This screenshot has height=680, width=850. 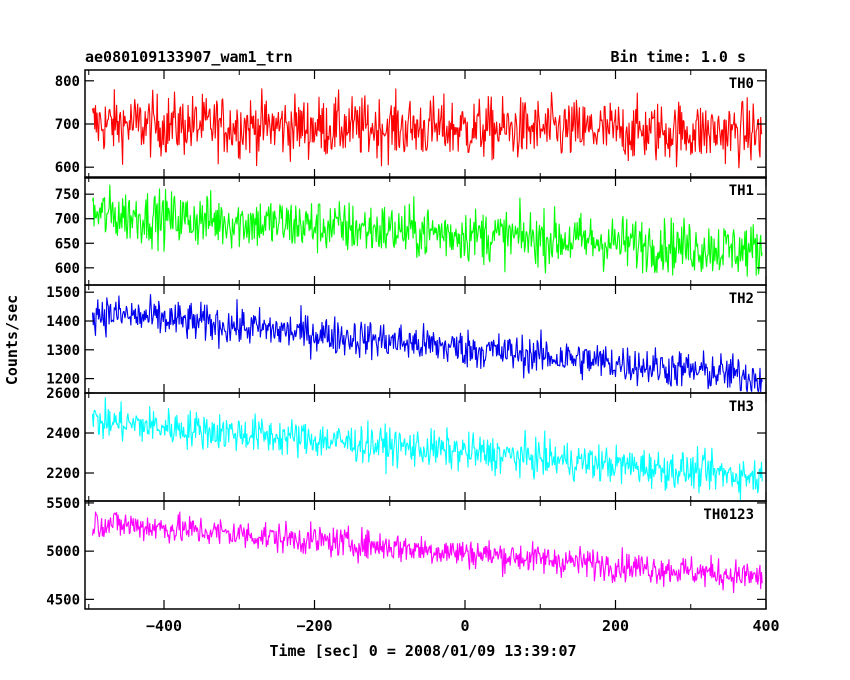 I want to click on series-line-th0123, so click(x=427, y=552).